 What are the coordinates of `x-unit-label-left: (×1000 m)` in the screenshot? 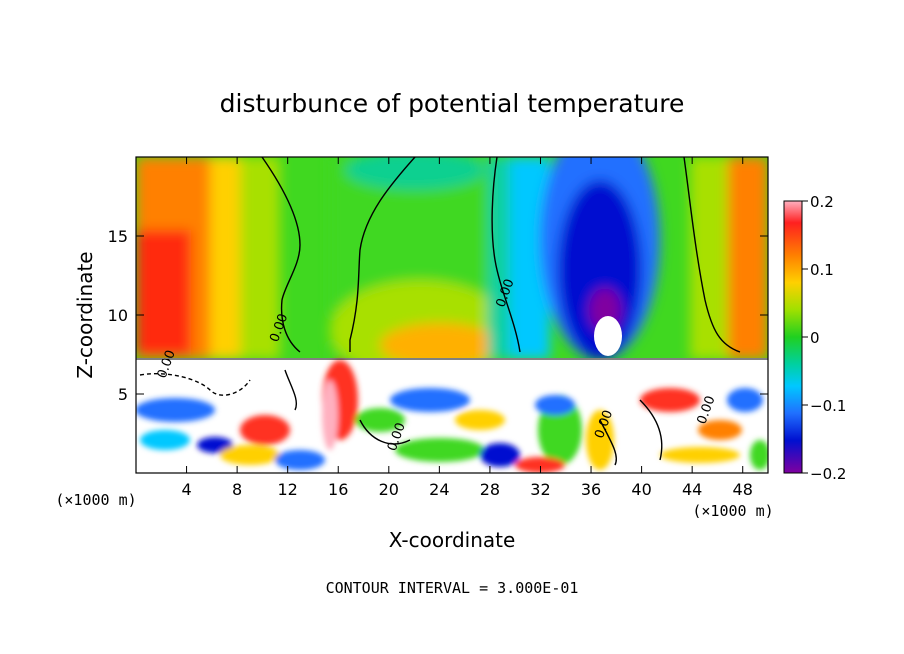 It's located at (95, 500).